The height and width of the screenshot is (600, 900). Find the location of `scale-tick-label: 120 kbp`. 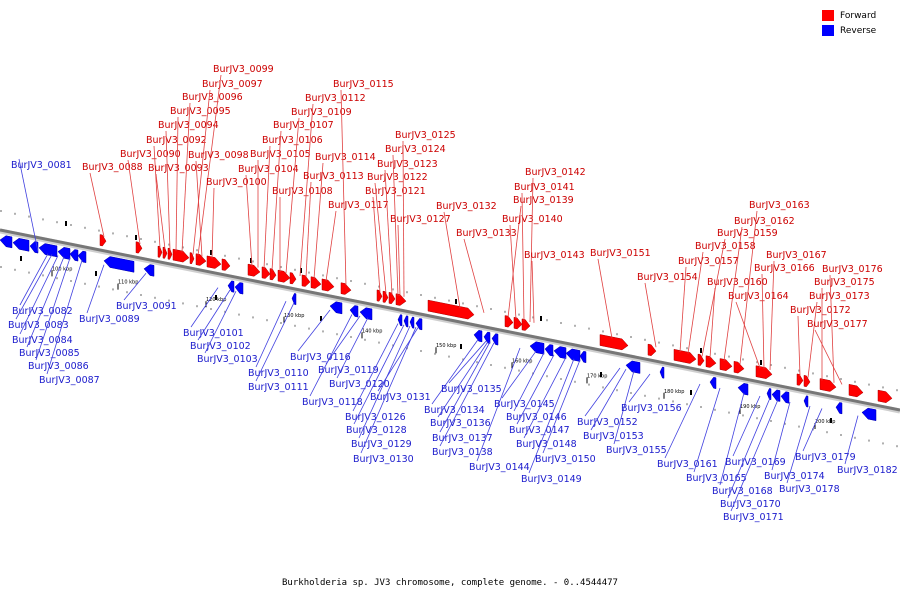

scale-tick-label: 120 kbp is located at coordinates (216, 300).